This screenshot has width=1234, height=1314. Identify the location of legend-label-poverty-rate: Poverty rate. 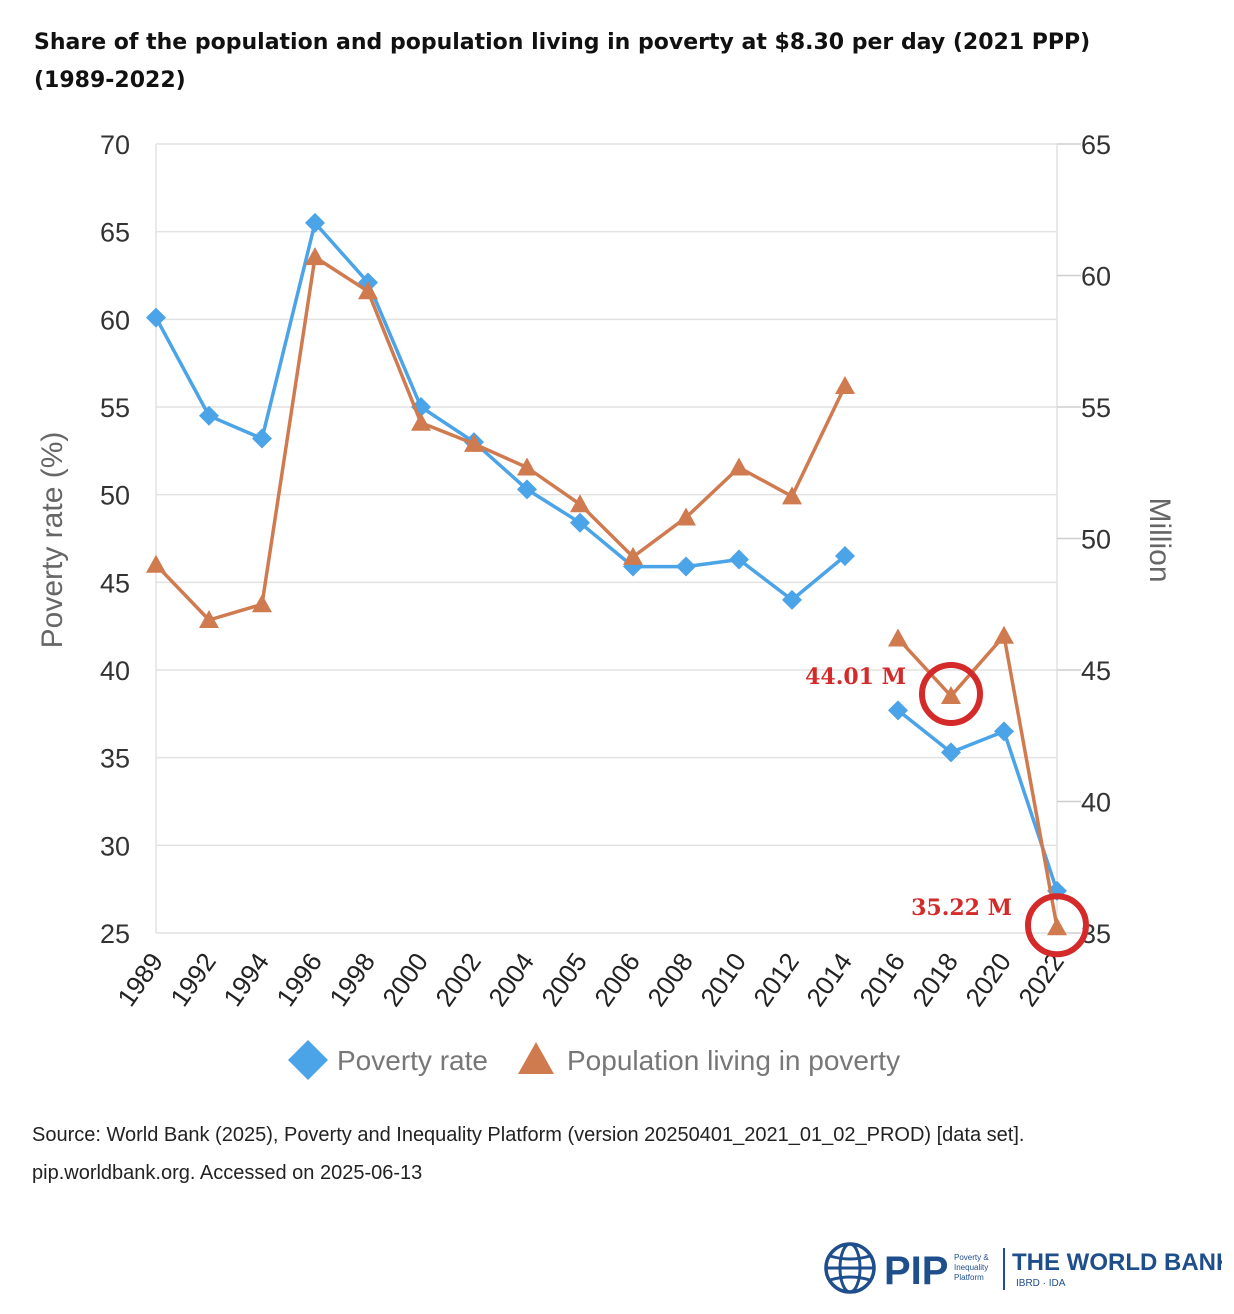
(412, 1060).